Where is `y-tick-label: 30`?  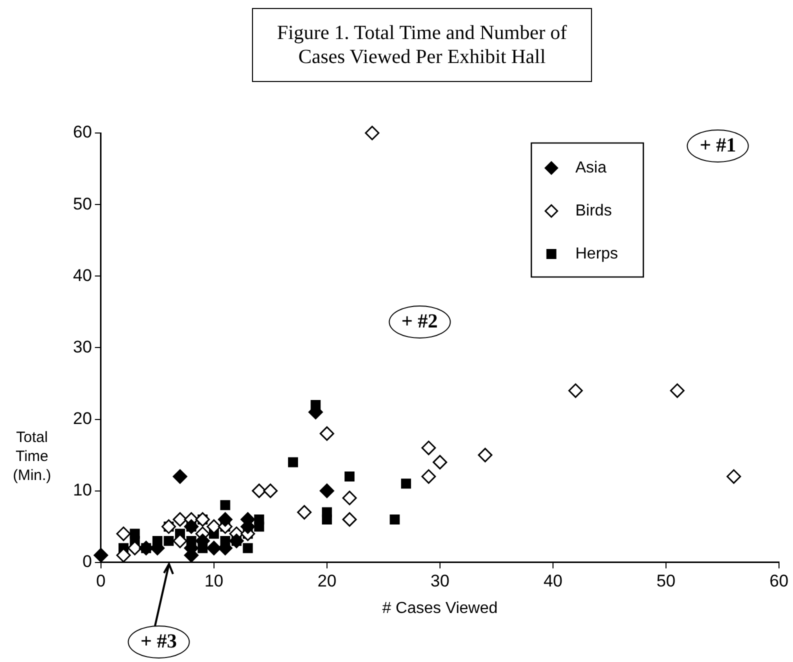 y-tick-label: 30 is located at coordinates (82, 346).